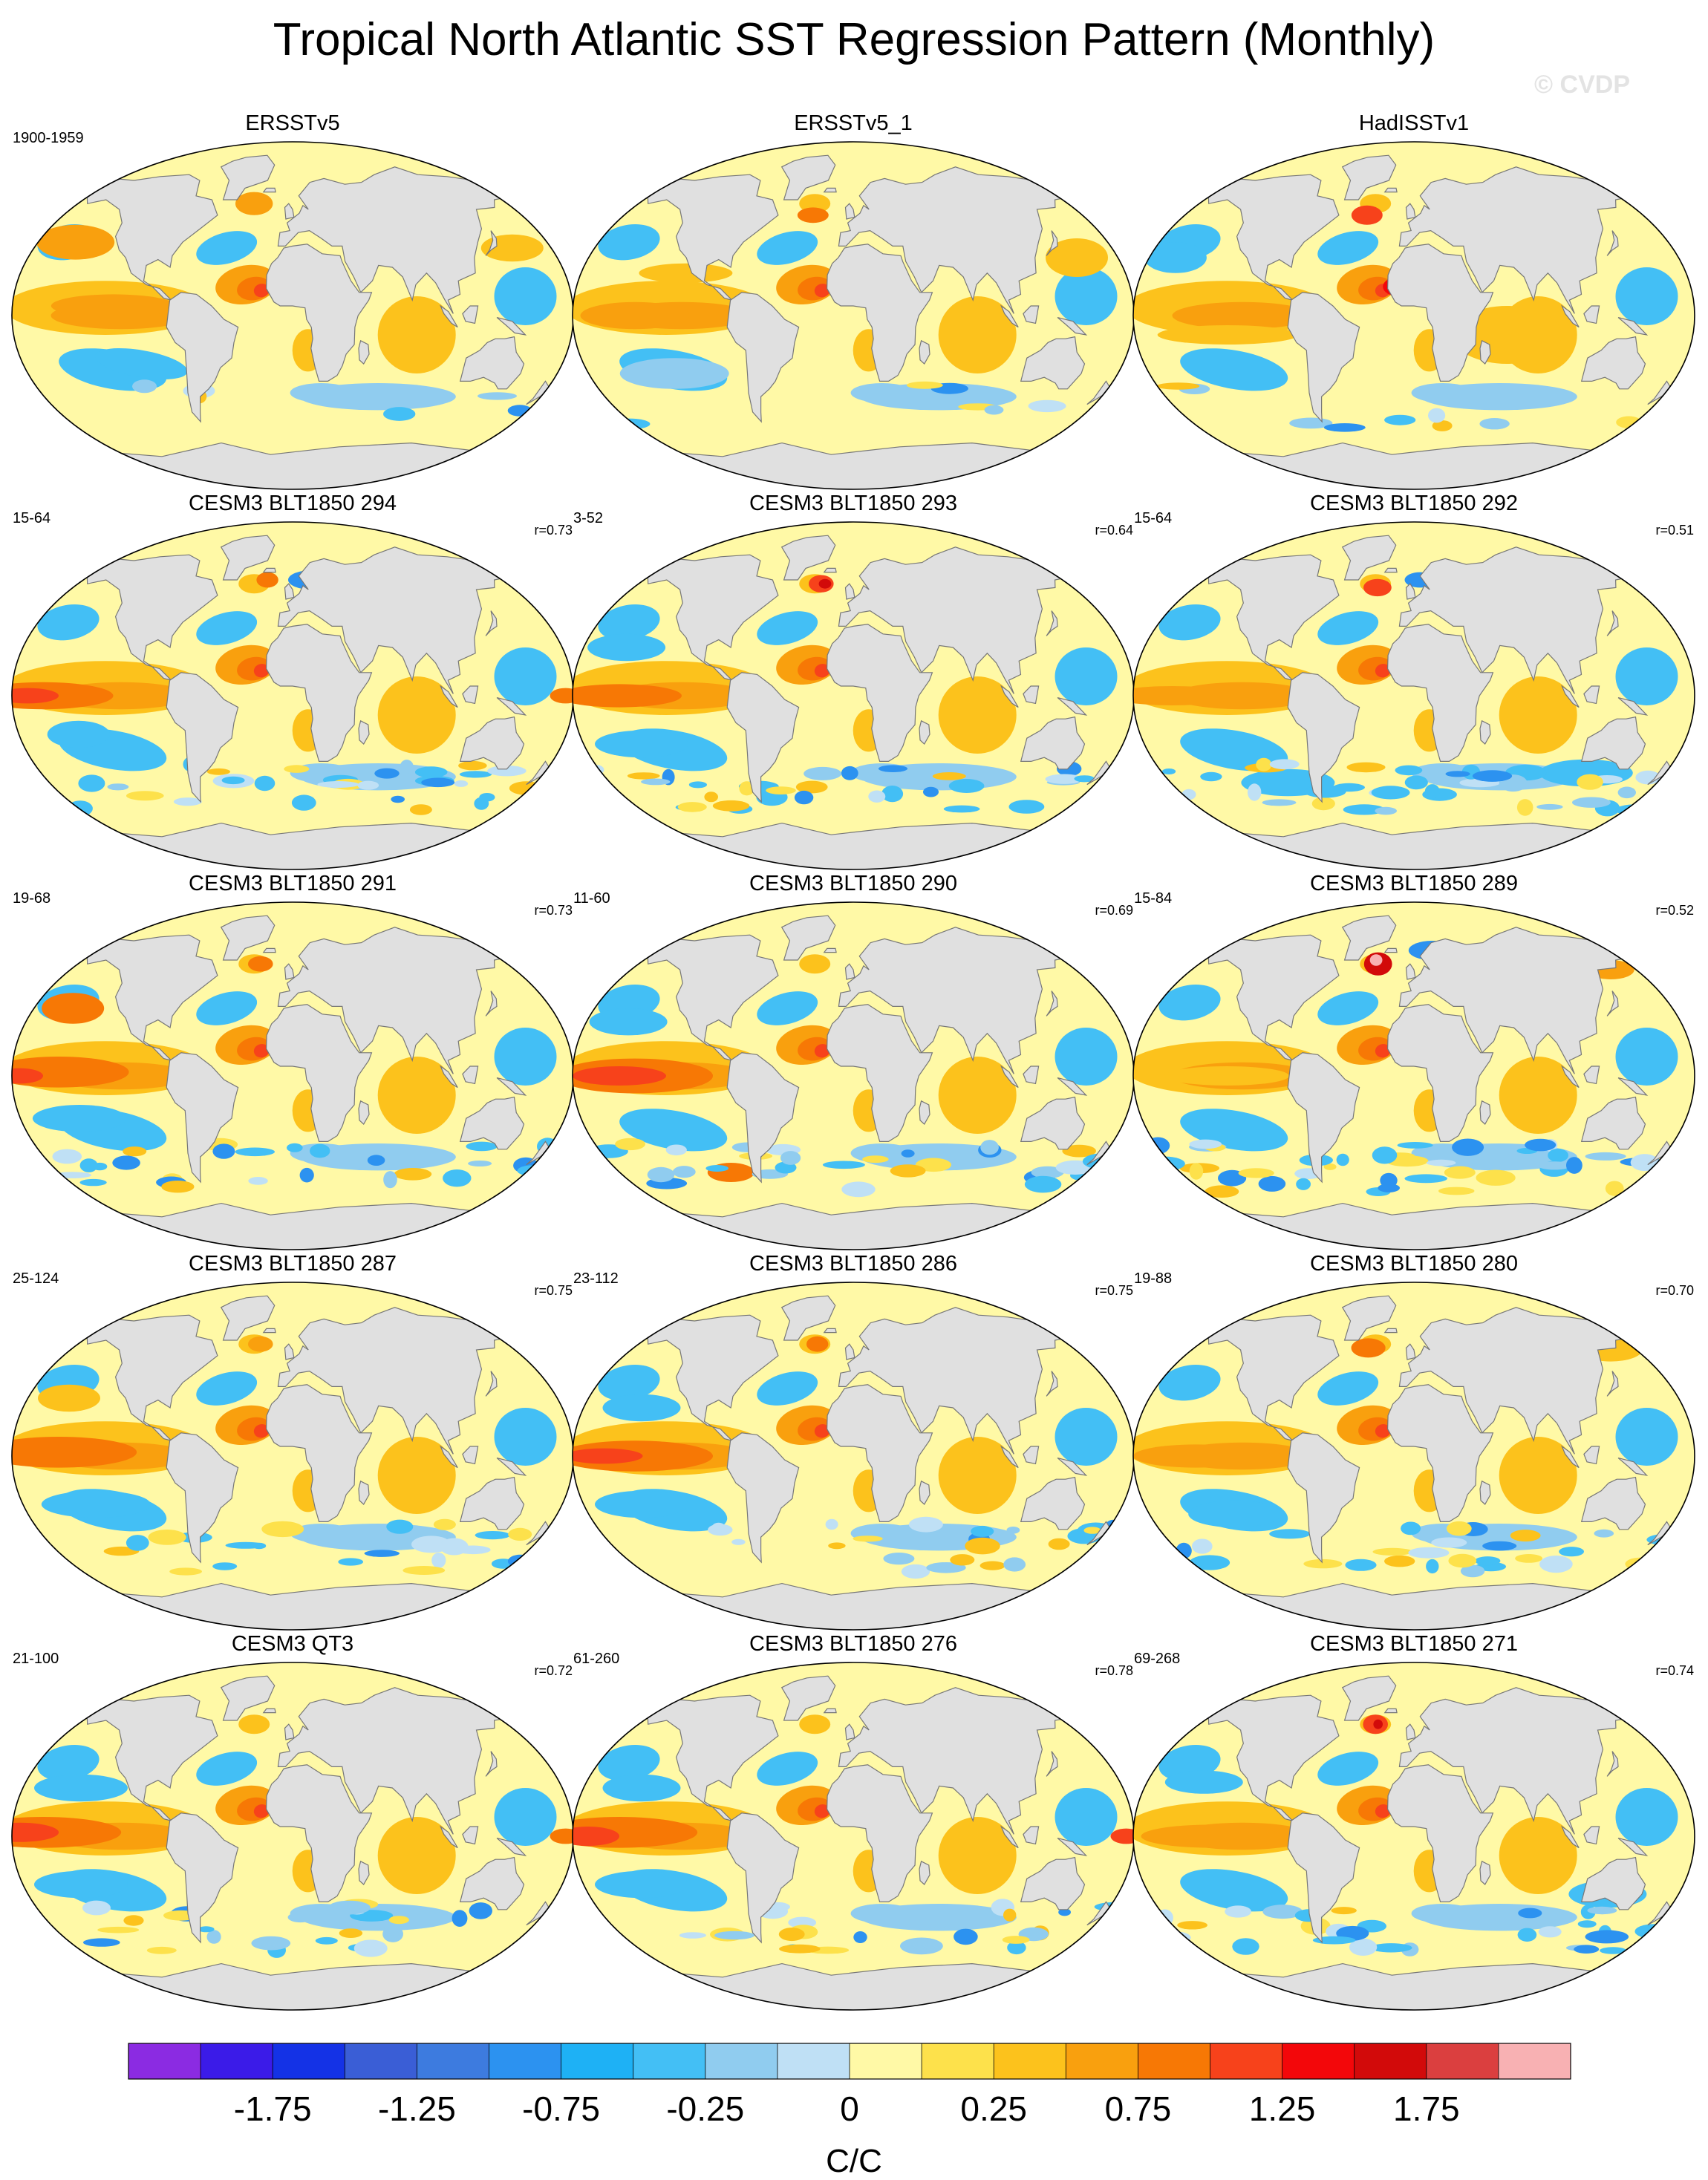 The image size is (1708, 2180). Describe the element at coordinates (1114, 1290) in the screenshot. I see `panel-correlation: r=0.75` at that location.